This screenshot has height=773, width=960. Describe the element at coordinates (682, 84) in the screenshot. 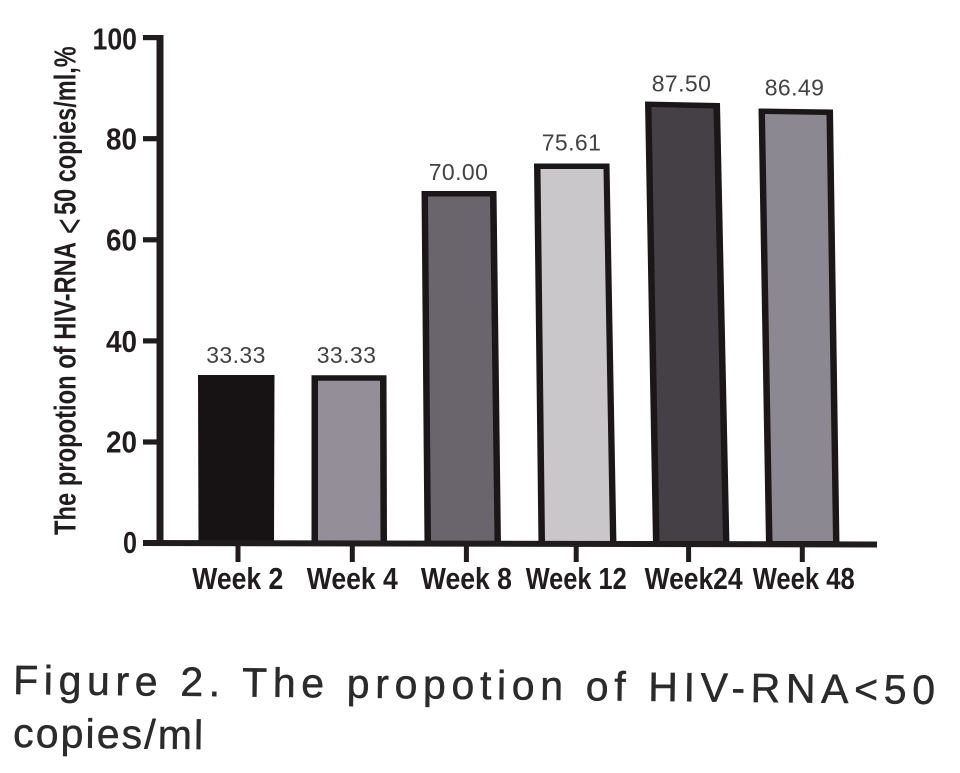

I see `svg-text: 87.50` at that location.